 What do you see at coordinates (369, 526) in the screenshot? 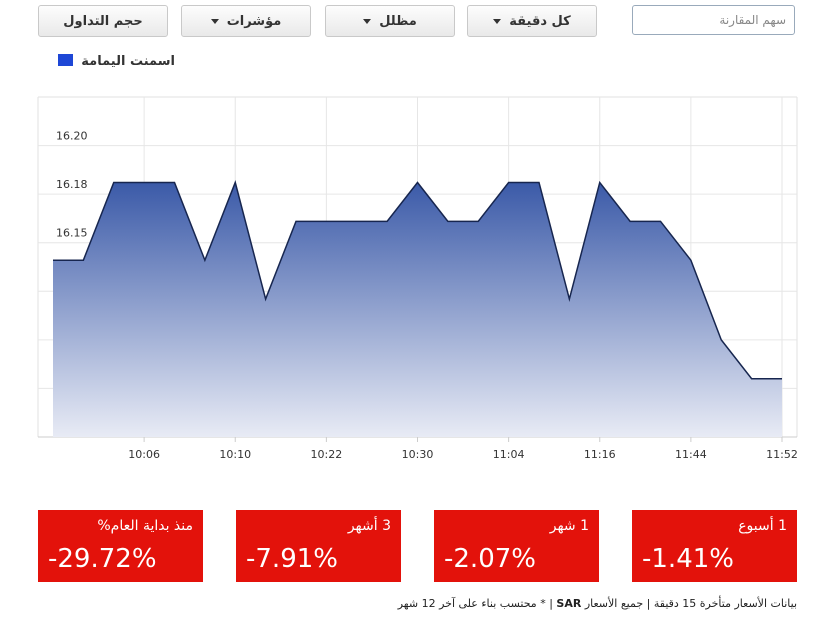
I see `perf-label: 3 أشهر` at bounding box center [369, 526].